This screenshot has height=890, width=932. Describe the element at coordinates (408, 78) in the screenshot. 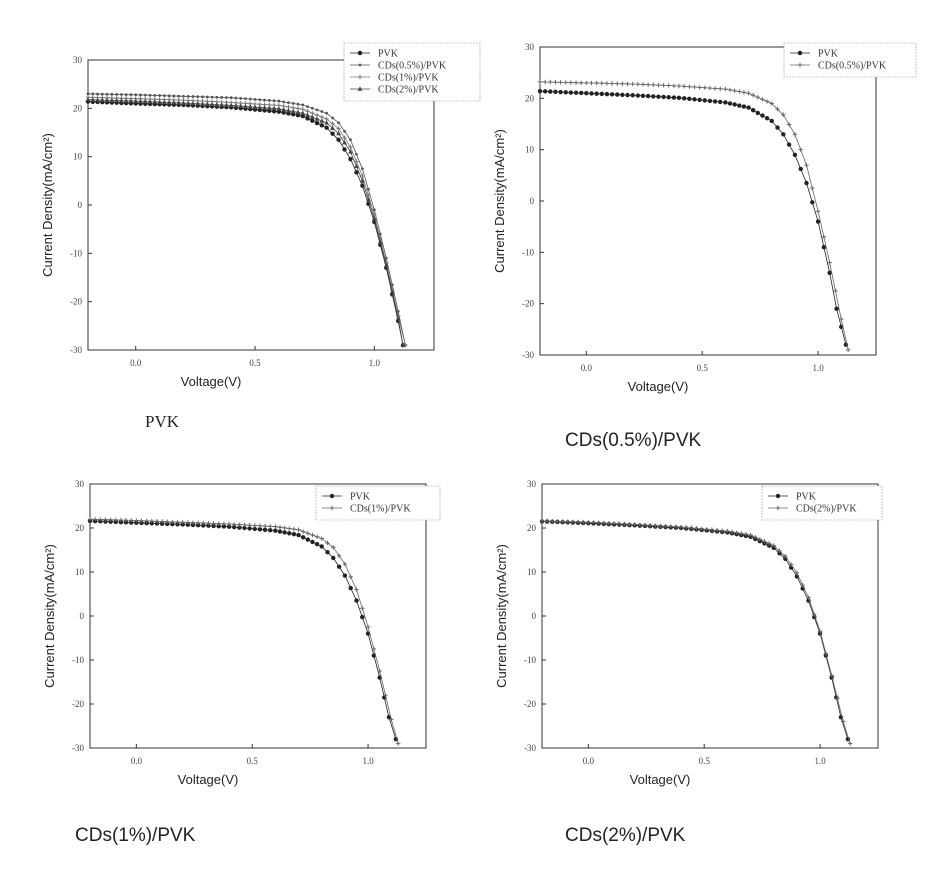

I see `legend-label: CDs(1%)/PVK` at that location.